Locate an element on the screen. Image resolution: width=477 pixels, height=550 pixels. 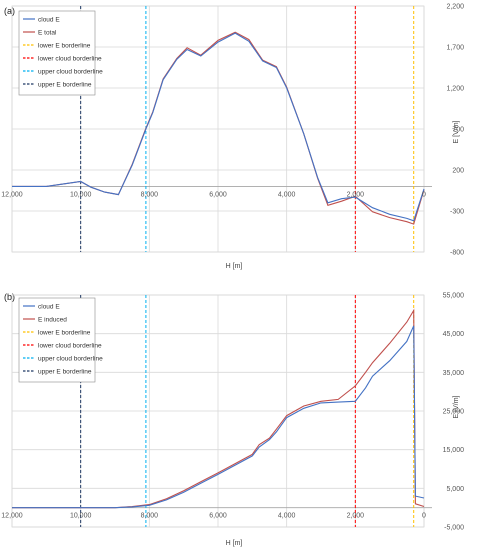
x-tick-label-b: 6,000 is located at coordinates (218, 516).